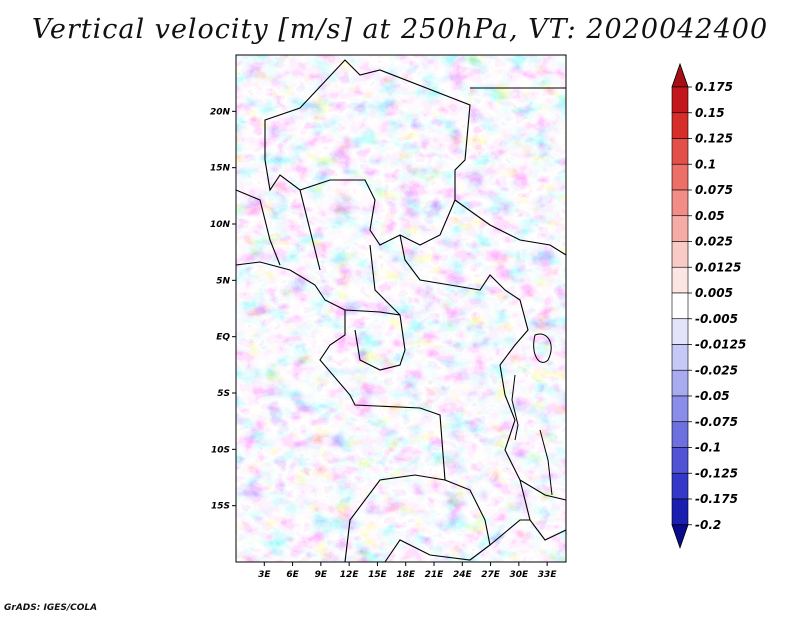 The image size is (800, 618). Describe the element at coordinates (223, 394) in the screenshot. I see `lat-label: 5S` at that location.